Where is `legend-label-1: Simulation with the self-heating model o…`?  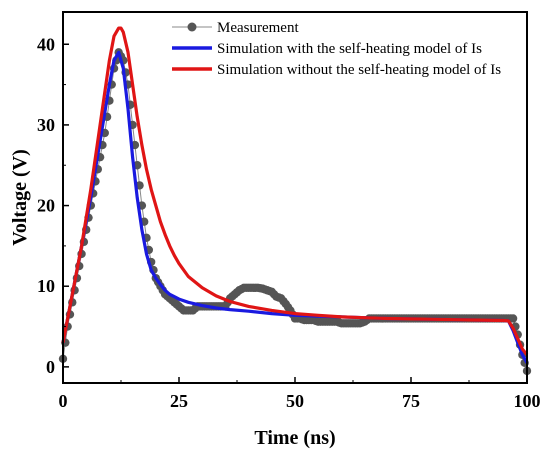
legend-label-1: Simulation with the self-heating model o… is located at coordinates (349, 49).